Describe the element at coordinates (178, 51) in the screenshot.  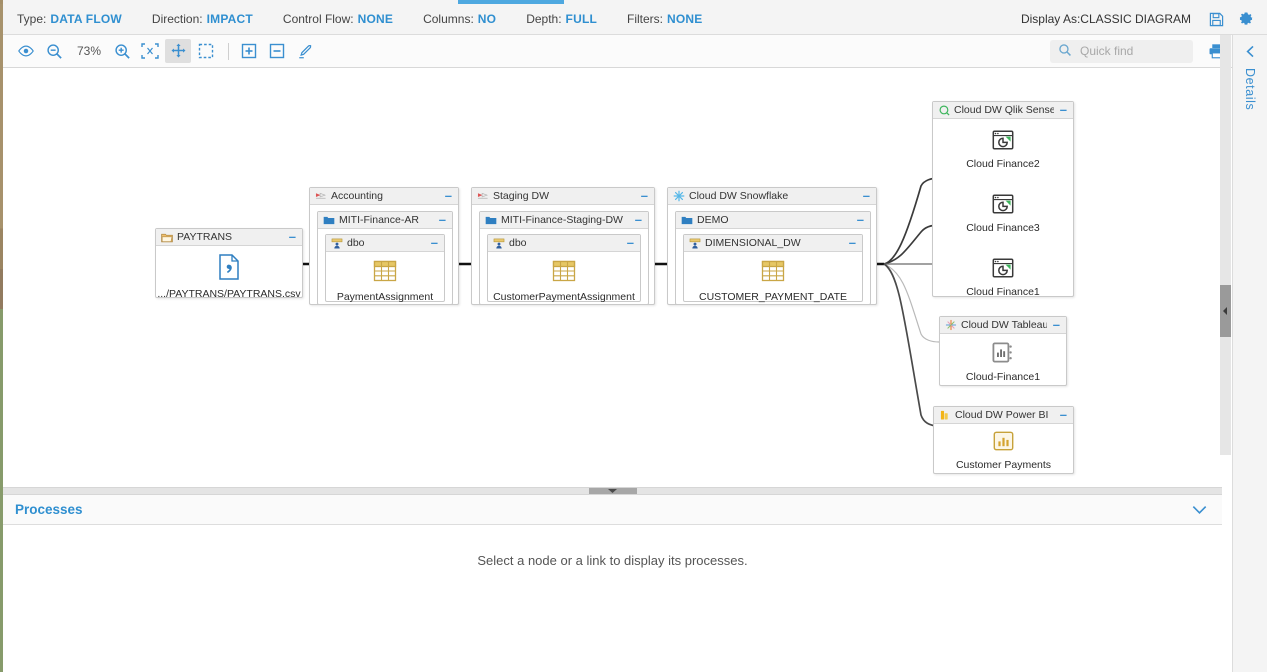
I see `pan-tool-button` at that location.